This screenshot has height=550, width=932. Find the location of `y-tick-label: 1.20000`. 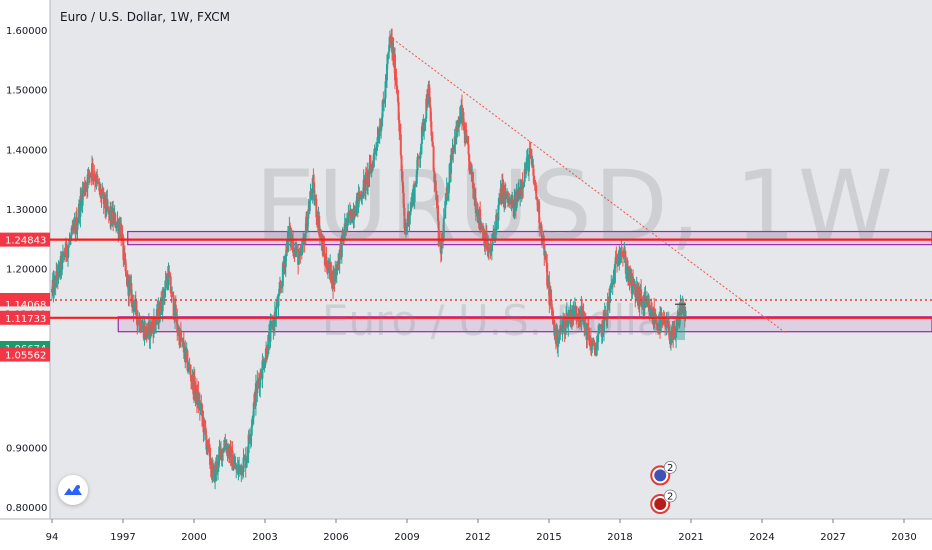

y-tick-label: 1.20000 is located at coordinates (26, 270).